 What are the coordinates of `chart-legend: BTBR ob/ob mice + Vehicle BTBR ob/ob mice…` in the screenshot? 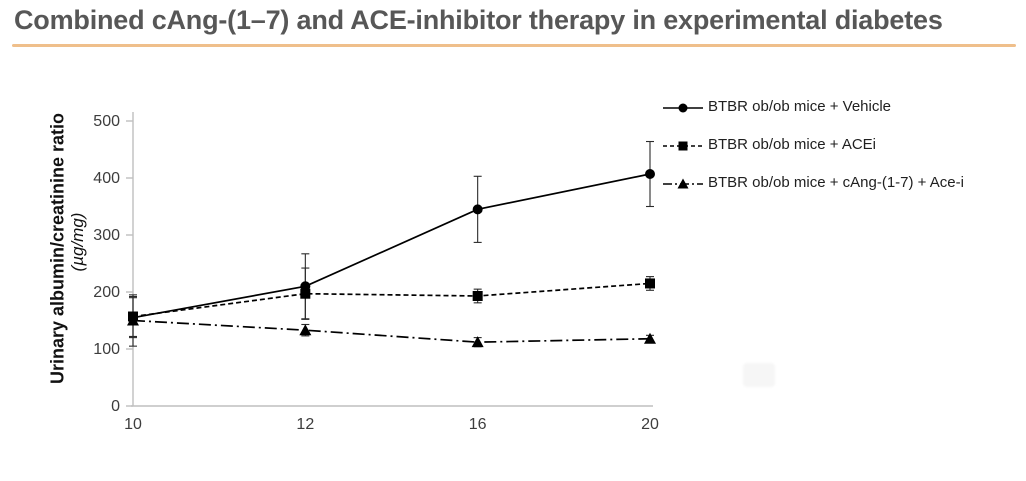 It's located at (842, 155).